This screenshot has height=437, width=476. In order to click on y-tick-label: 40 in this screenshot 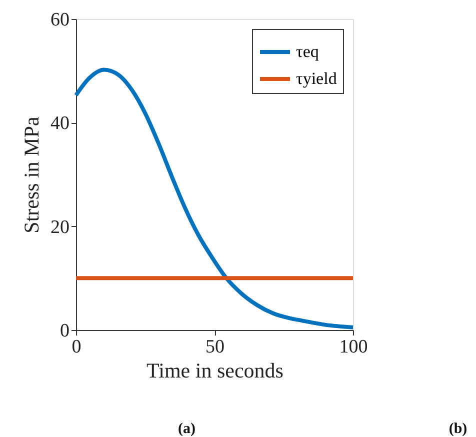, I will do `click(60, 123)`.